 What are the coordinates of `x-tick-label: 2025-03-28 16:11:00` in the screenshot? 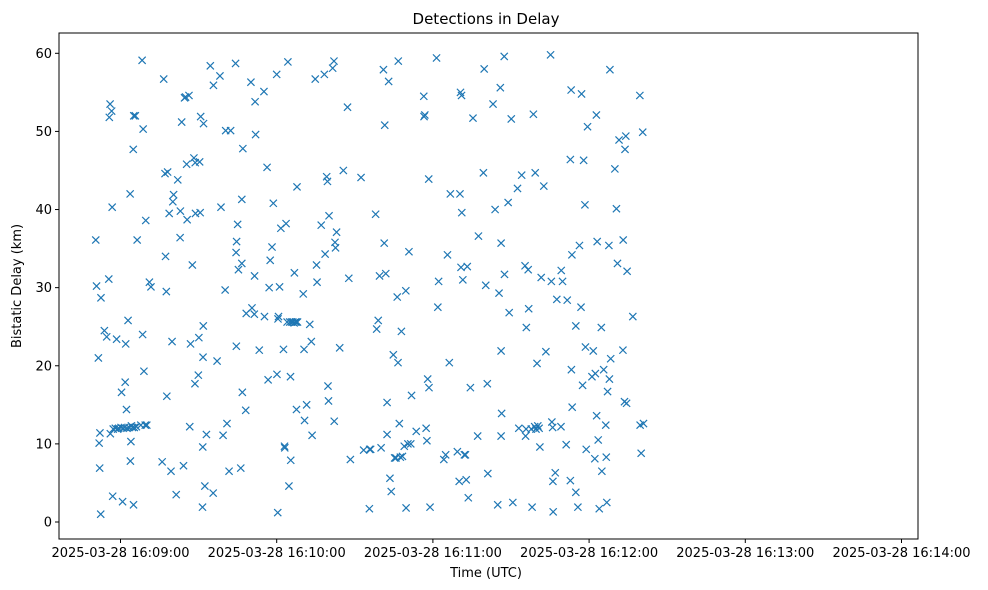 It's located at (433, 553).